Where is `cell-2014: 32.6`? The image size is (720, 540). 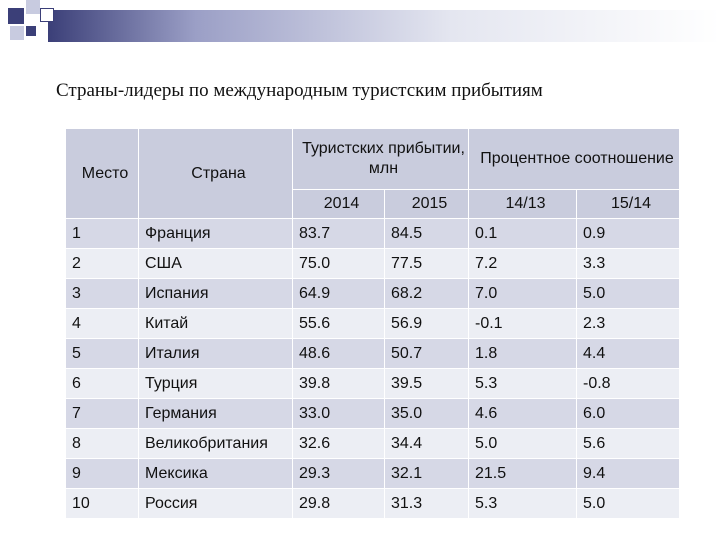
cell-2014: 32.6 is located at coordinates (338, 443).